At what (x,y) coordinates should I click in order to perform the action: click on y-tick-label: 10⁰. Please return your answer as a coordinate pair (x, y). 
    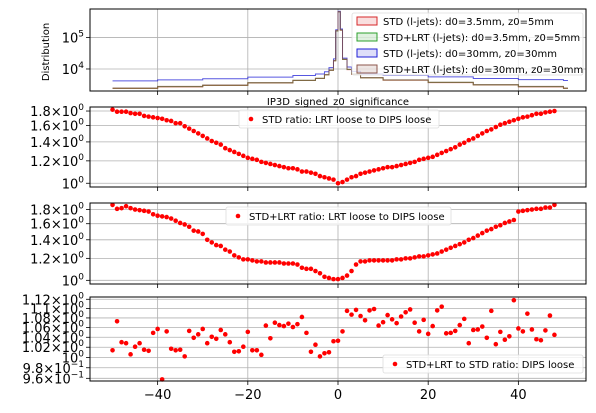
    Looking at the image, I should click on (73, 357).